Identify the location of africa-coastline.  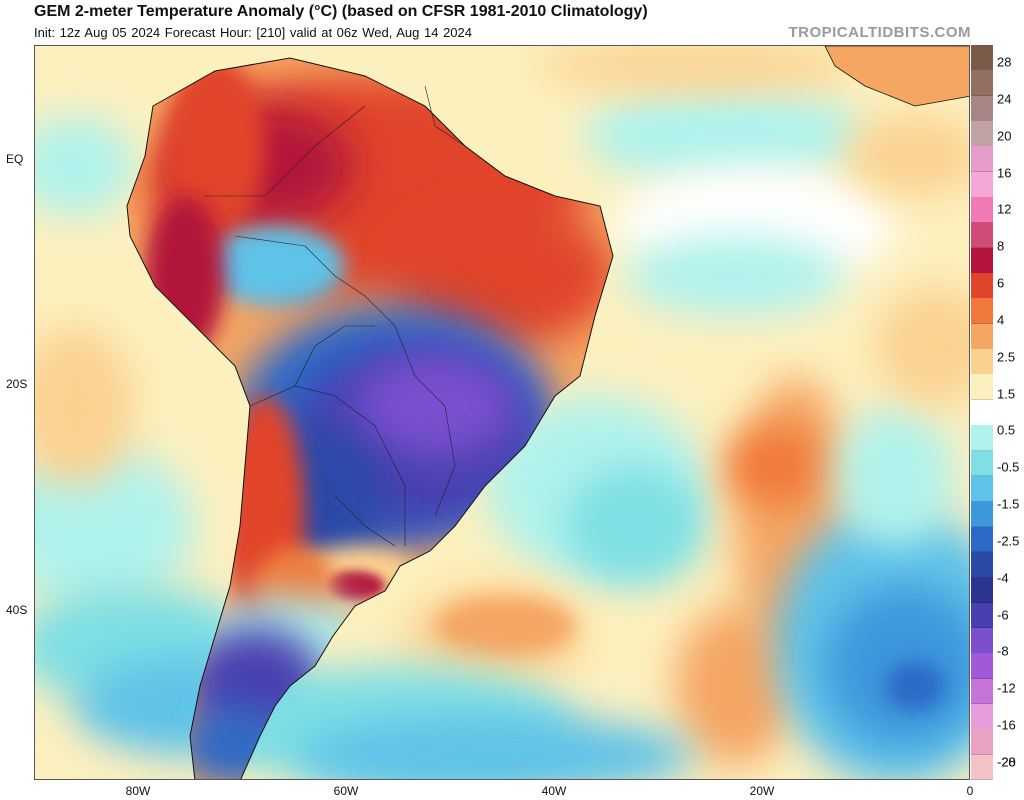
(896, 76).